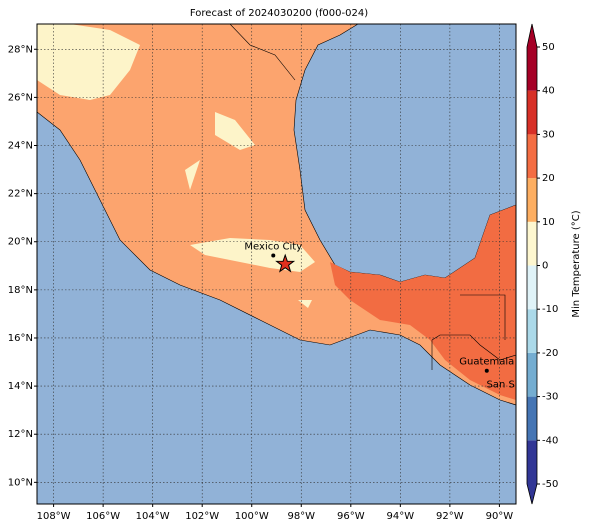 The image size is (591, 532). What do you see at coordinates (20, 194) in the screenshot?
I see `lat-tick-label: 22°N` at bounding box center [20, 194].